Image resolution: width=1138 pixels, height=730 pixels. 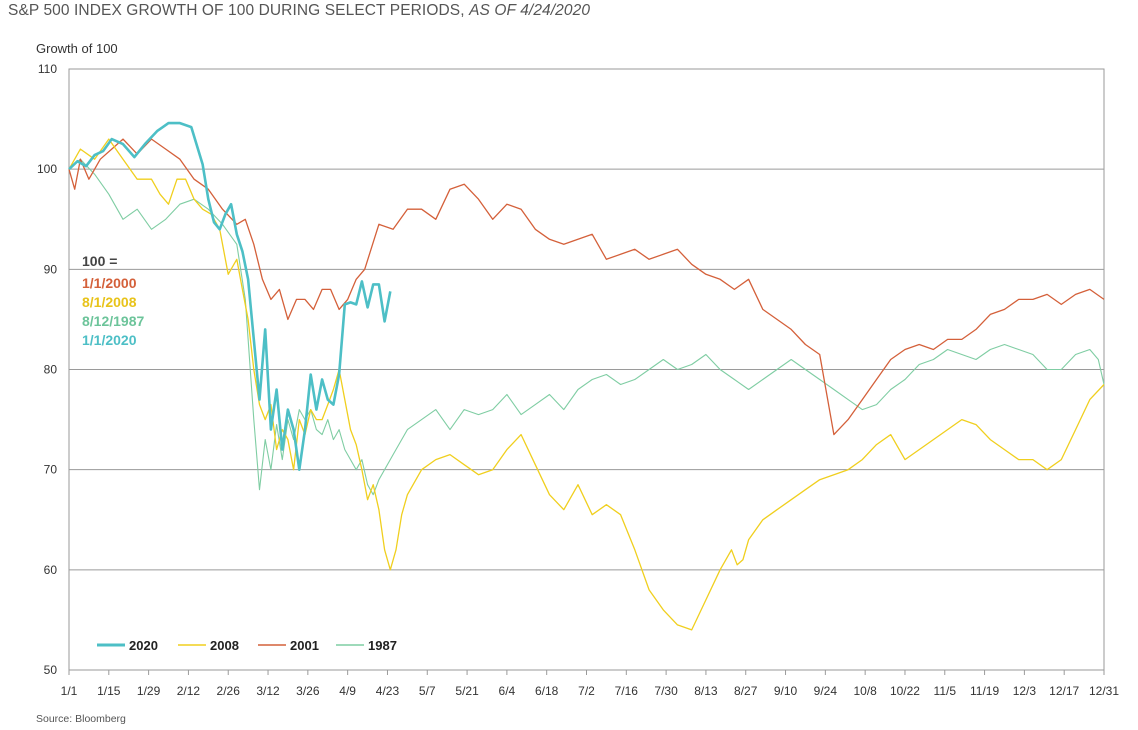 I want to click on legend-label-2008: 2008, so click(x=224, y=645).